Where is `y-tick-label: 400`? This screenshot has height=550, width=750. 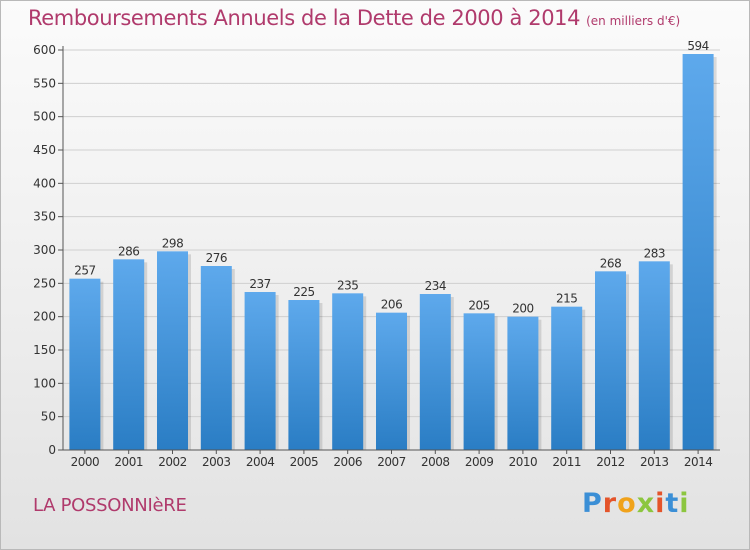 y-tick-label: 400 is located at coordinates (44, 183).